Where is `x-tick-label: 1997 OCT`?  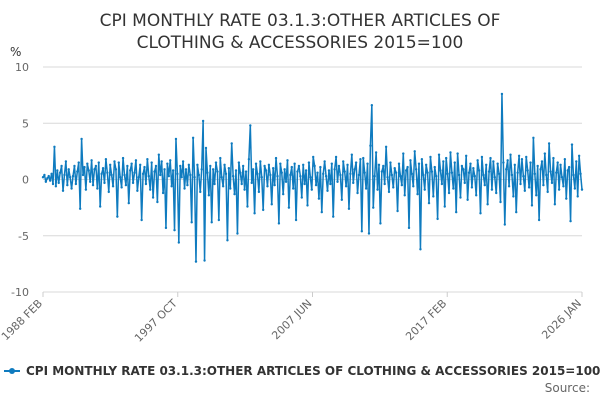
x-tick-label: 1997 OCT is located at coordinates (156, 321).